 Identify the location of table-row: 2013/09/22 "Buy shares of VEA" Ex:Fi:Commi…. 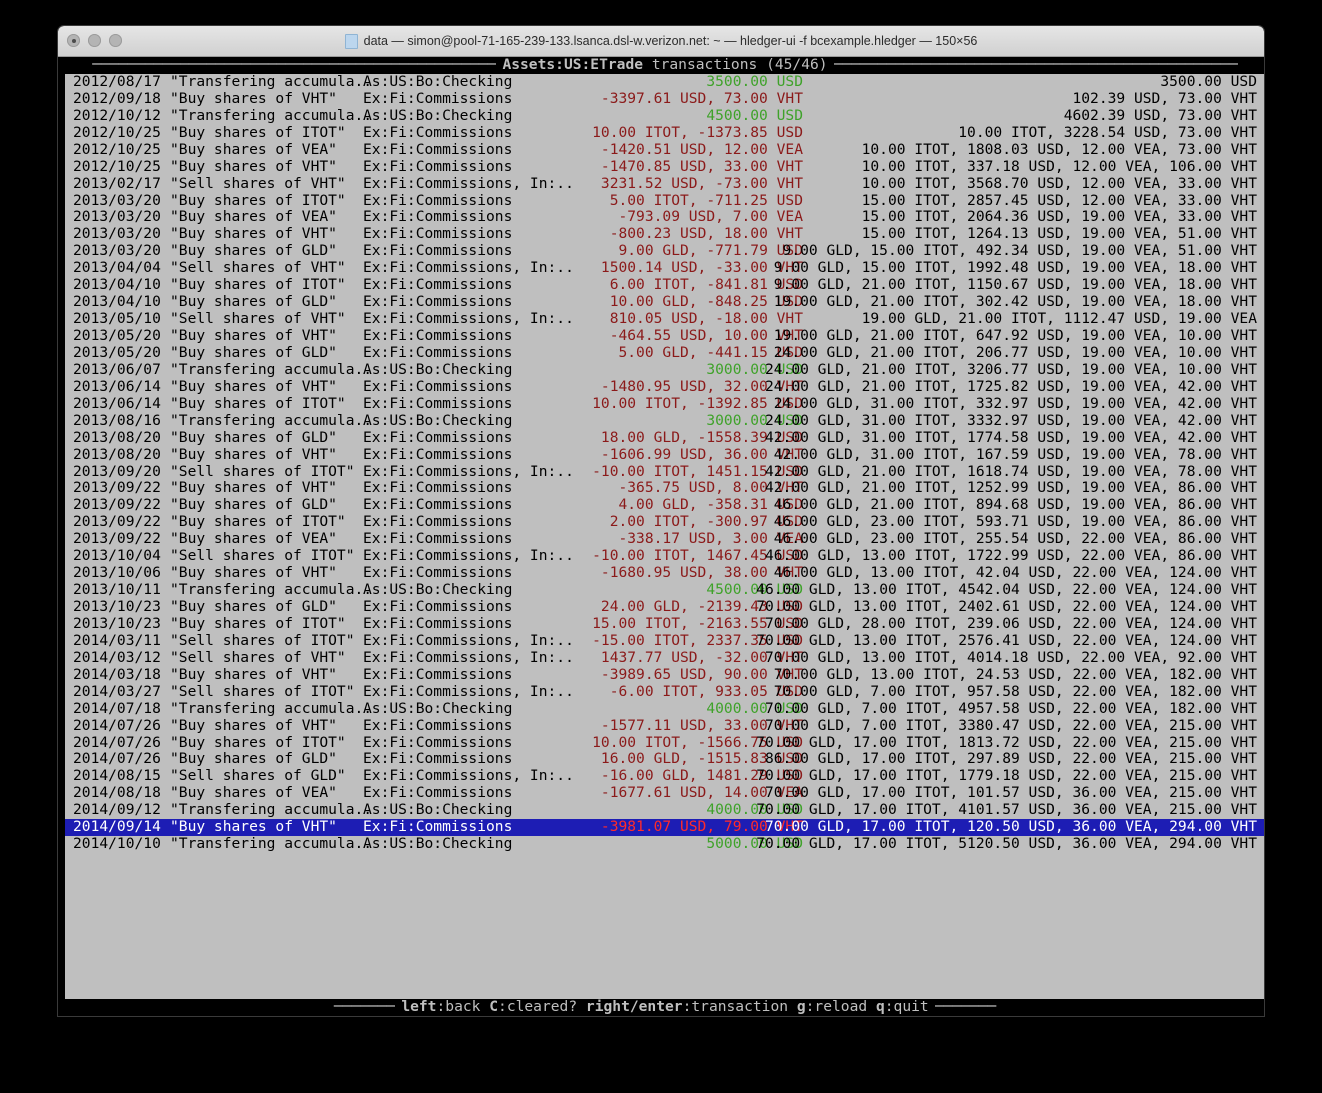
(664, 539).